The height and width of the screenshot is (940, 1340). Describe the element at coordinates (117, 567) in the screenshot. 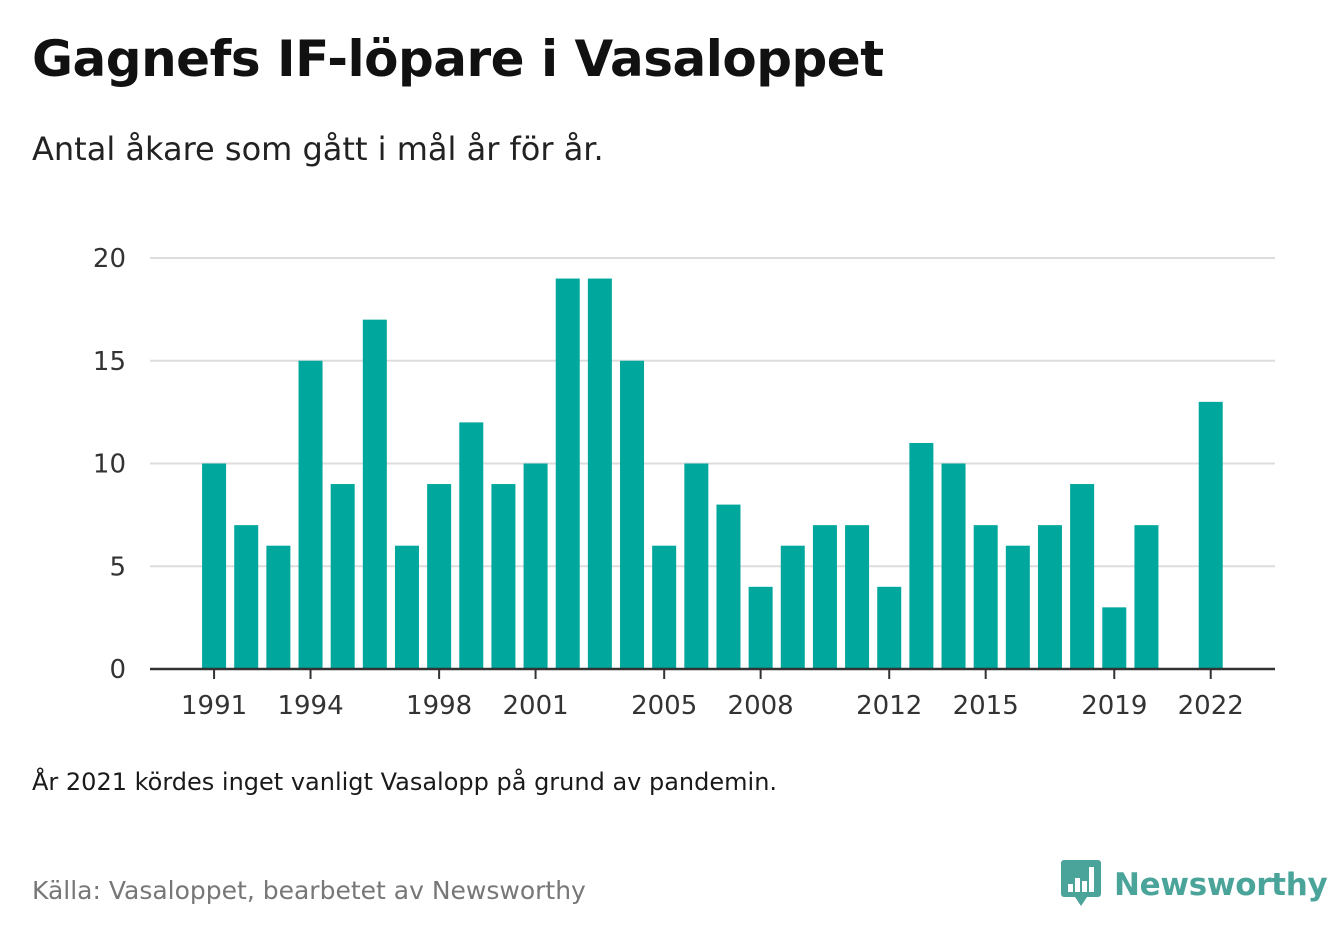

I see `y-tick-label: 5` at that location.